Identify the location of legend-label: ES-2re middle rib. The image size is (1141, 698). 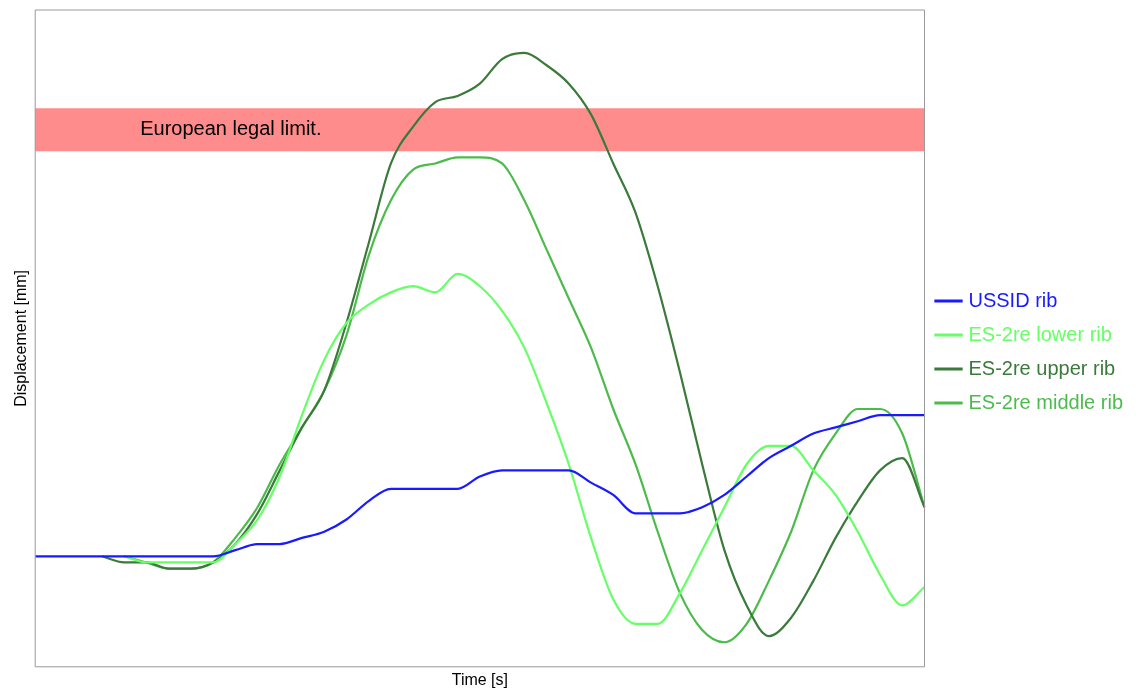
(1046, 401).